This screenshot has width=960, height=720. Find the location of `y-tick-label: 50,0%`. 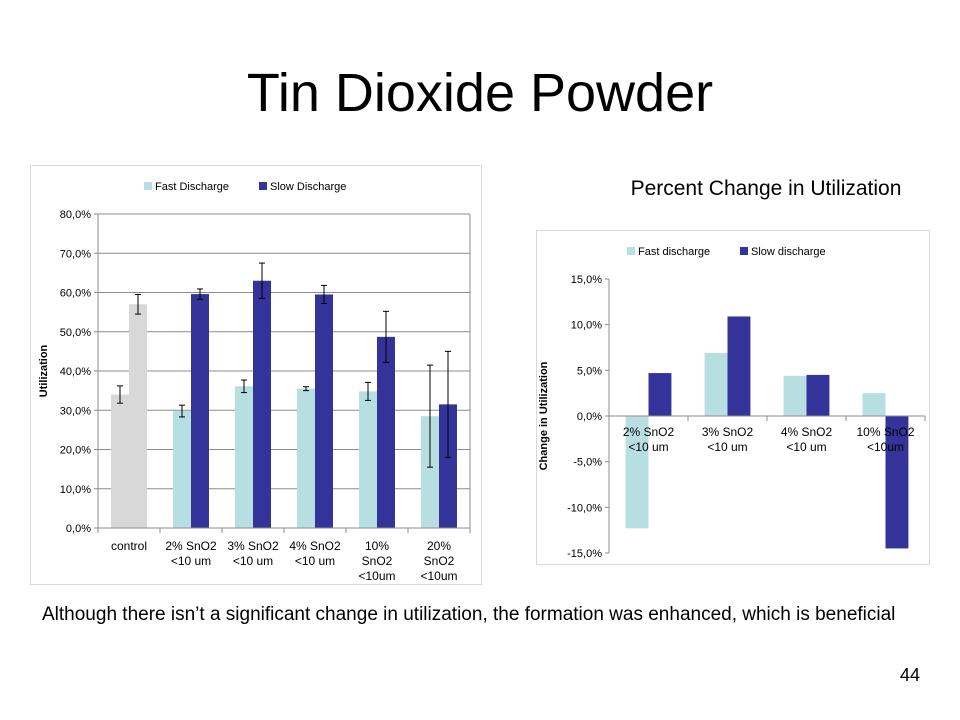

y-tick-label: 50,0% is located at coordinates (75, 333).